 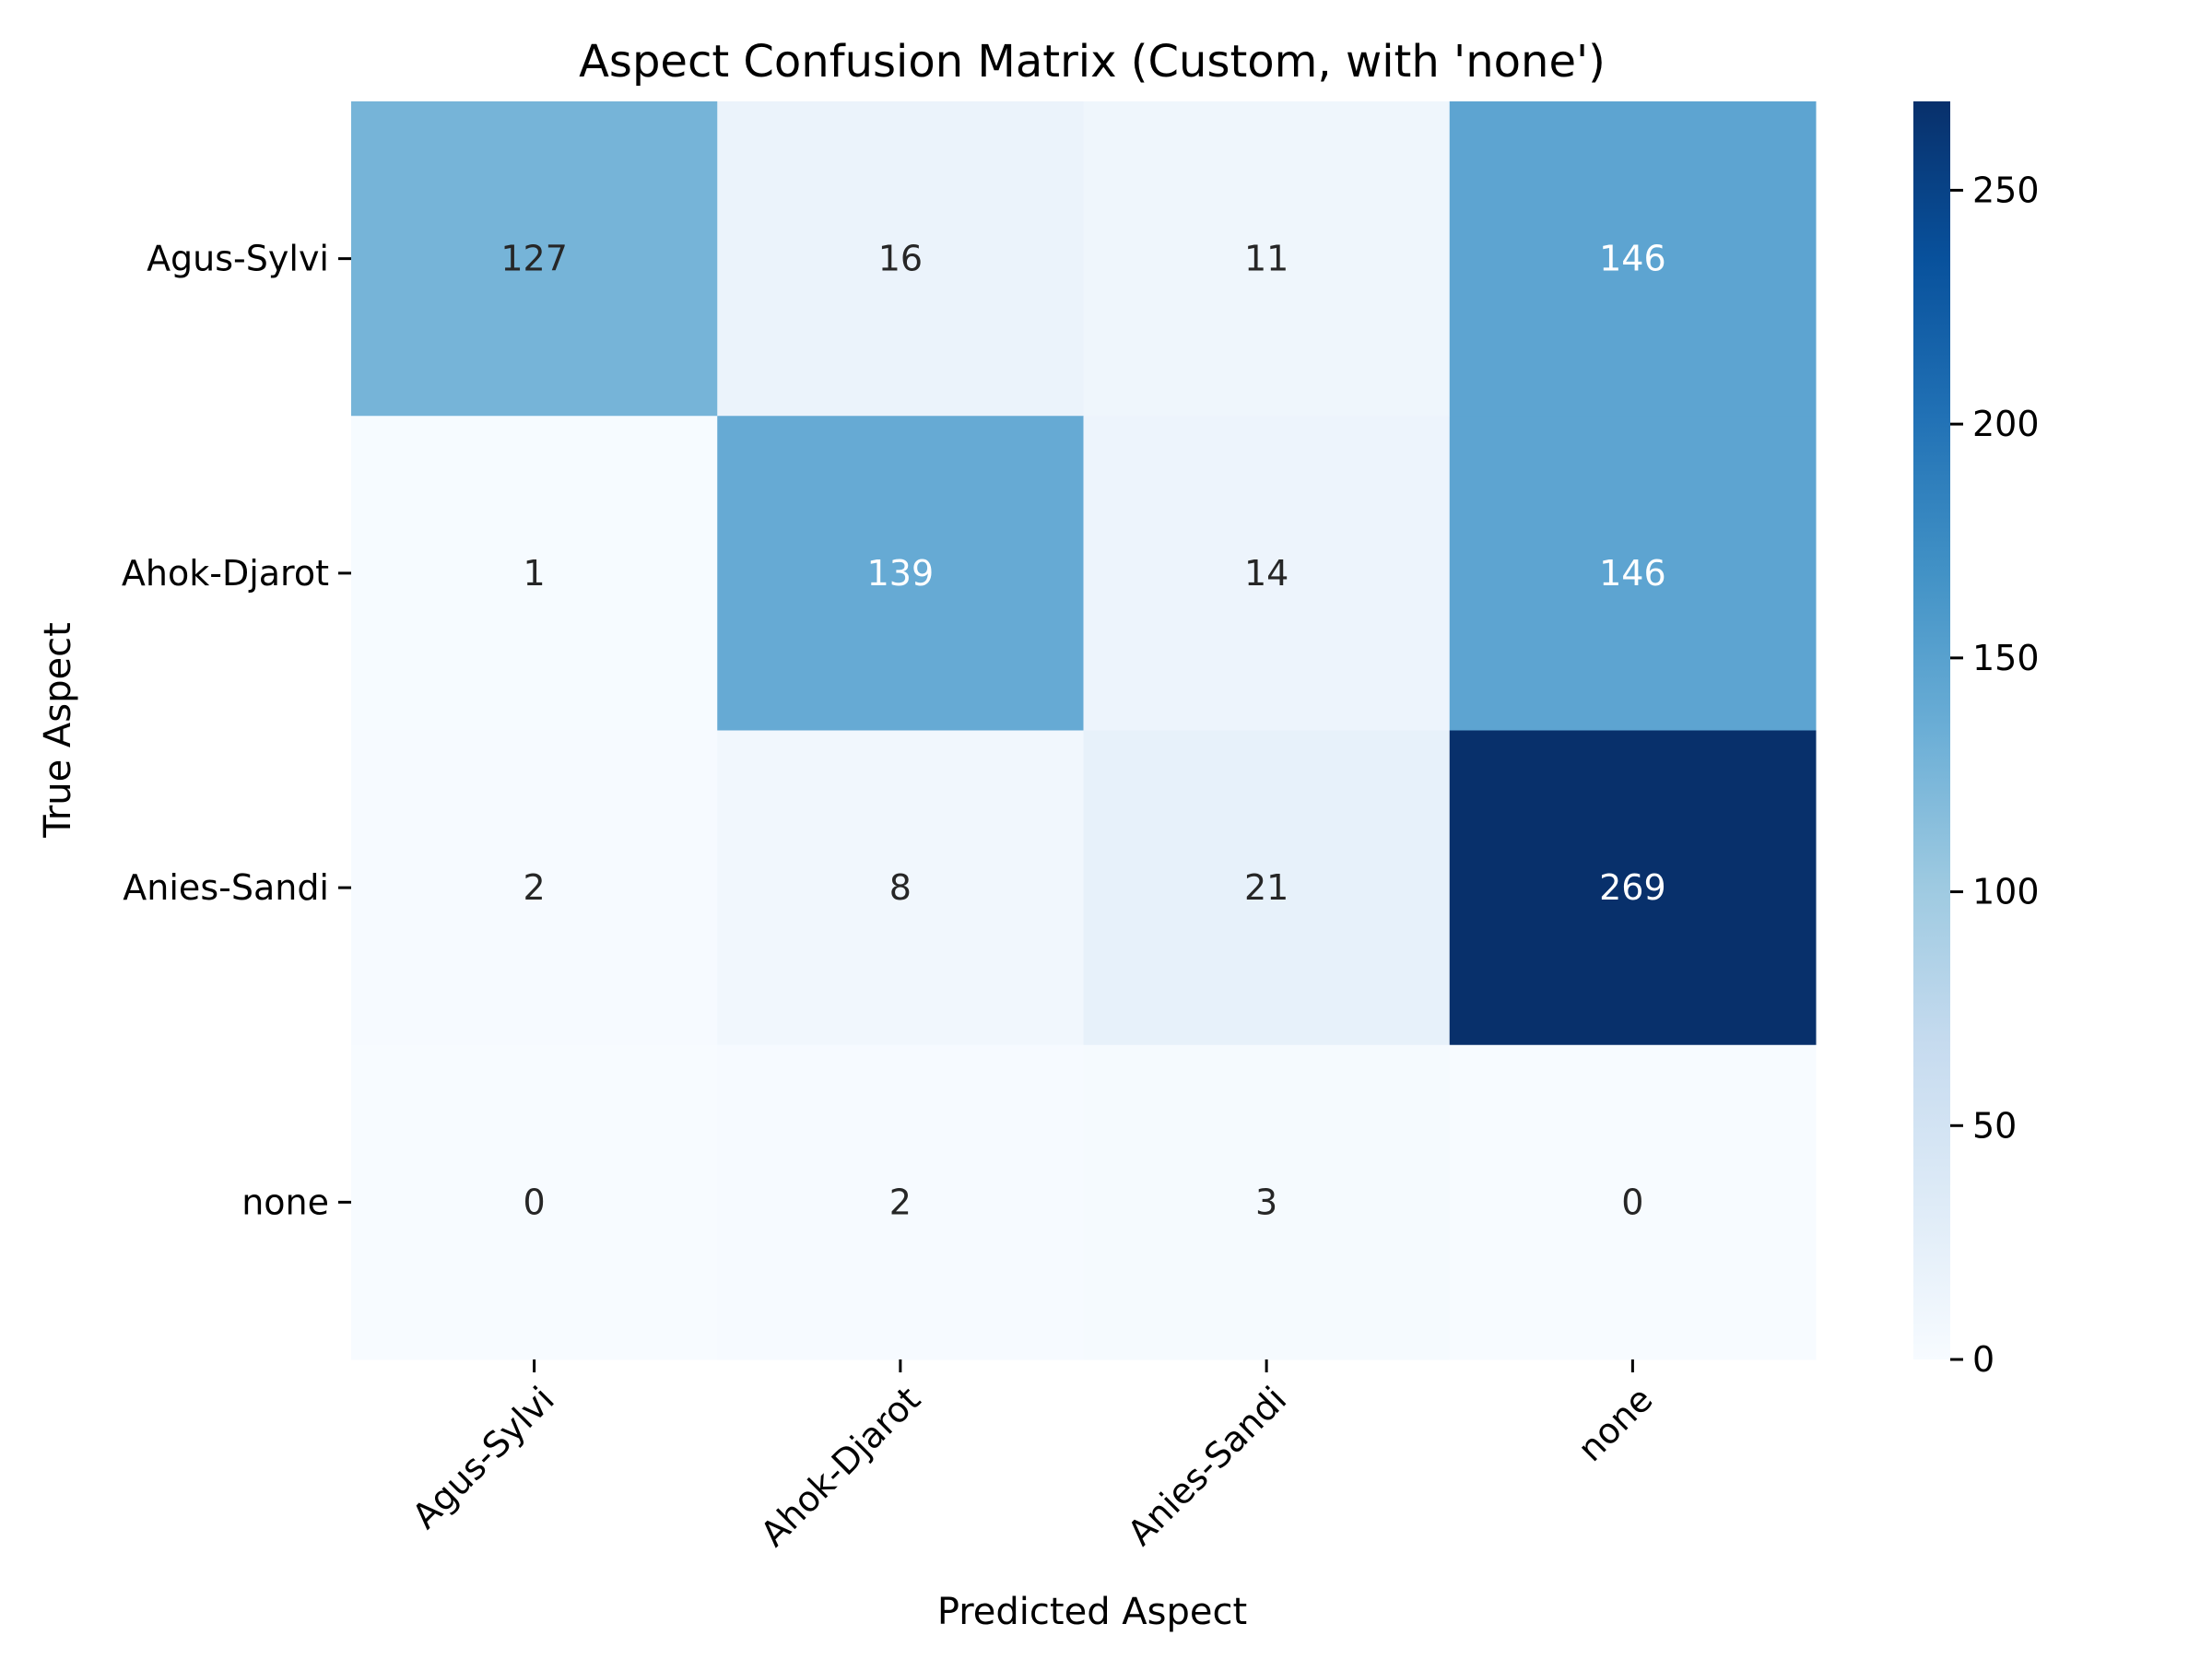 I want to click on y-tick-label: none, so click(x=285, y=1202).